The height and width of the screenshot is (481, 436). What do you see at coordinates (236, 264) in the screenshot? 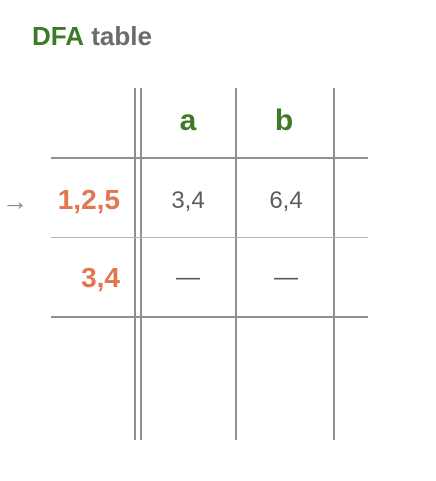
I see `grid-divider-col-a-b` at bounding box center [236, 264].